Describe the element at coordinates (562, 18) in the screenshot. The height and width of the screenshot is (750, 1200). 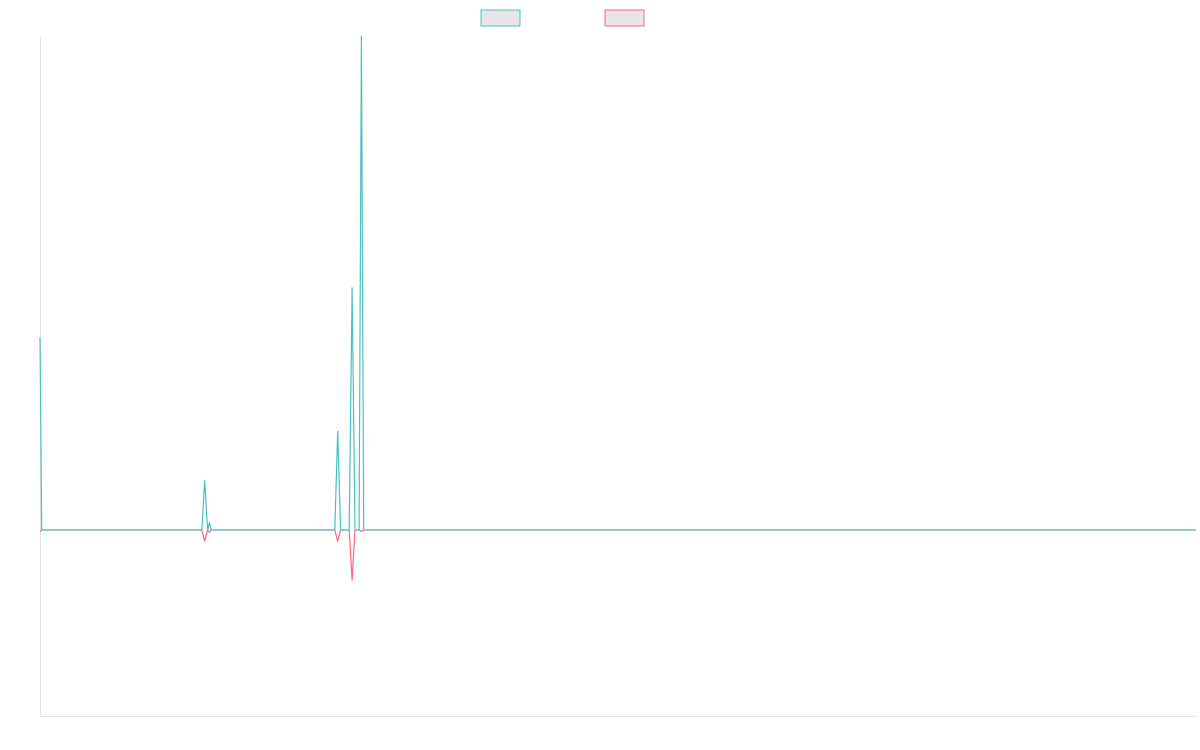
I see `legend` at that location.